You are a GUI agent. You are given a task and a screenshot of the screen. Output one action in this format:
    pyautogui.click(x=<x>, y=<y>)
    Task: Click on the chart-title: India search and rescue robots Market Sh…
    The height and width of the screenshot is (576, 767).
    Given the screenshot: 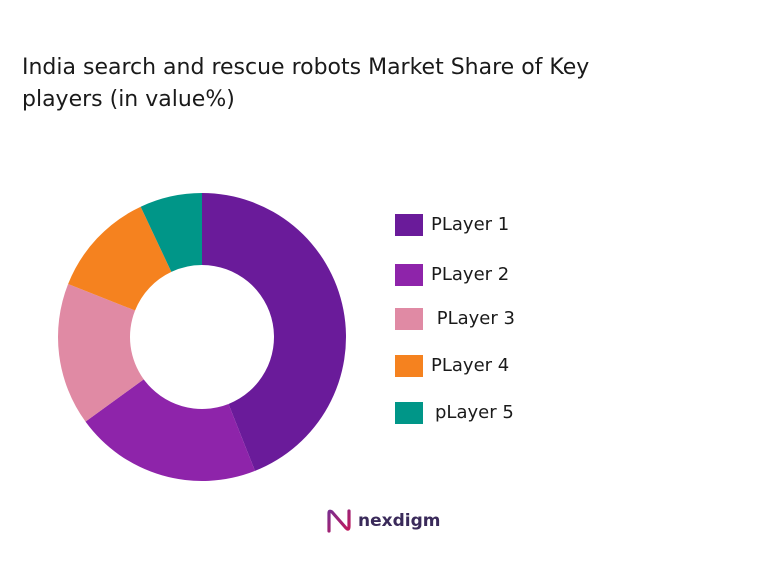 What is the action you would take?
    pyautogui.click(x=372, y=84)
    